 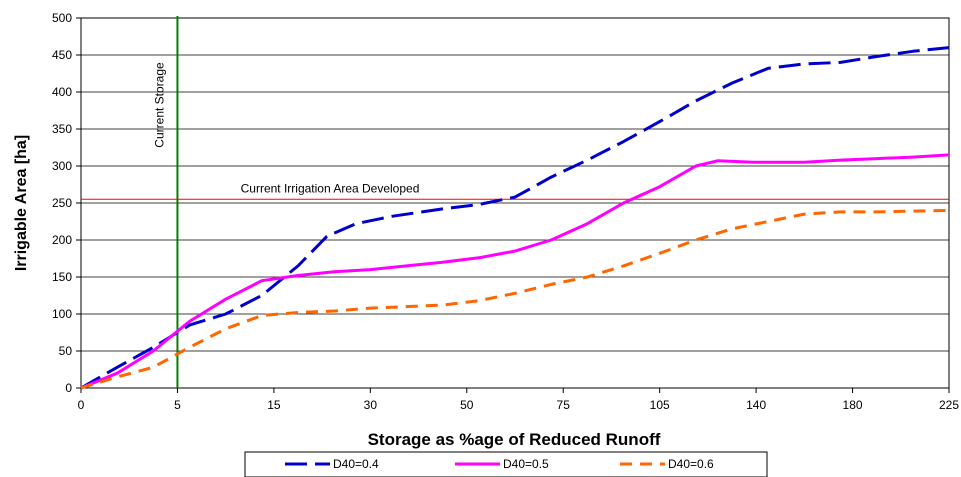 What do you see at coordinates (62, 314) in the screenshot?
I see `y-tick-label: 100` at bounding box center [62, 314].